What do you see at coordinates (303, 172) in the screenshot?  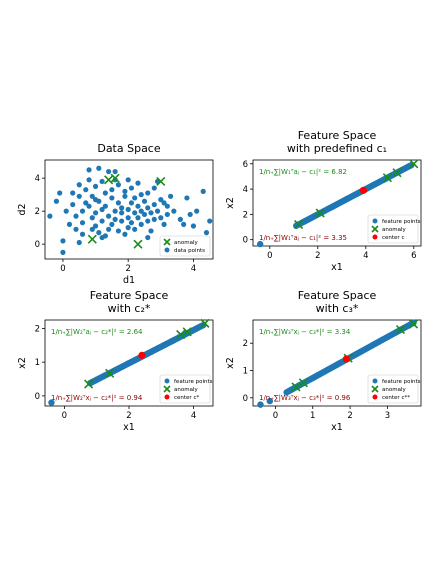 I see `metric-annotation: 1/n₊∑|W₁ᵀaⱼ − c₁|² = 6.82` at bounding box center [303, 172].